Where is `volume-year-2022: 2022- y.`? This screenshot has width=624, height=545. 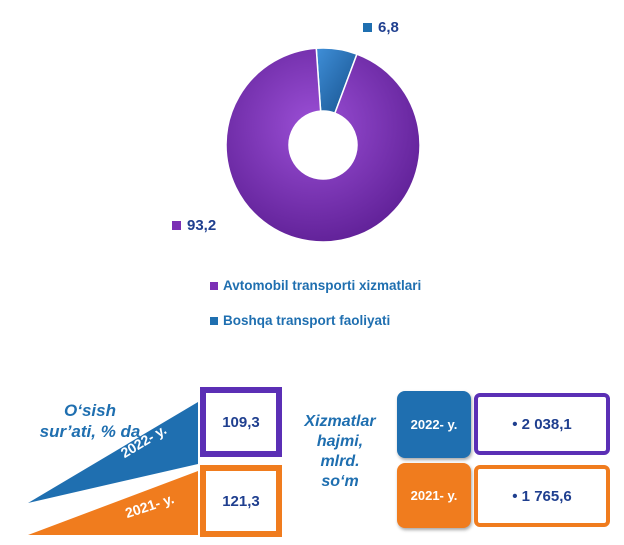
volume-year-2022: 2022- y. is located at coordinates (434, 424).